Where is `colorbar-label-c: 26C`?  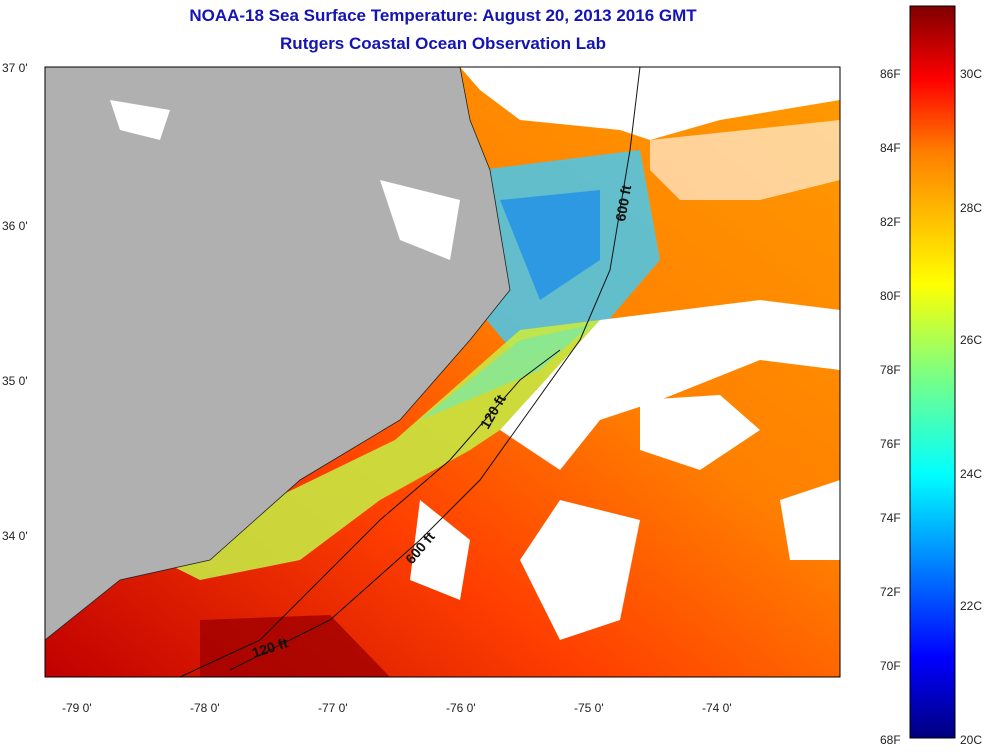 colorbar-label-c: 26C is located at coordinates (971, 340).